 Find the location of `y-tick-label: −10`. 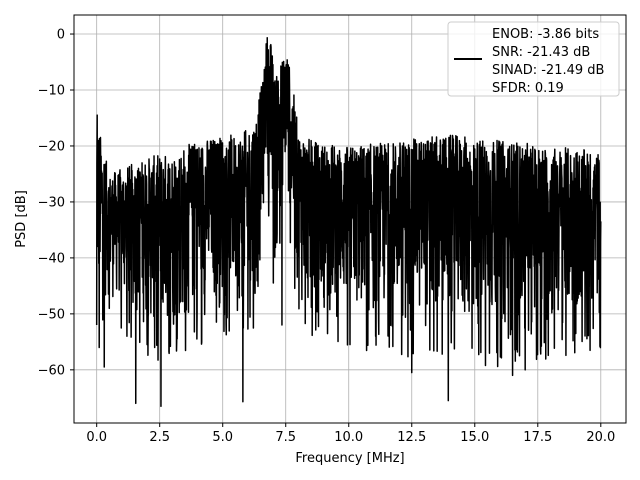

y-tick-label: −10 is located at coordinates (51, 90).